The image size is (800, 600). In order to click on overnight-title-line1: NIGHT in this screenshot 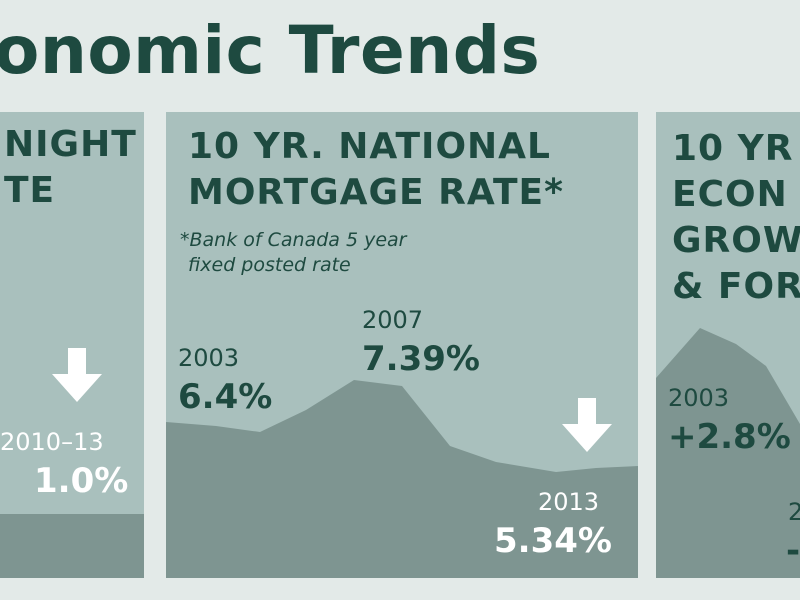, I will do `click(70, 144)`.